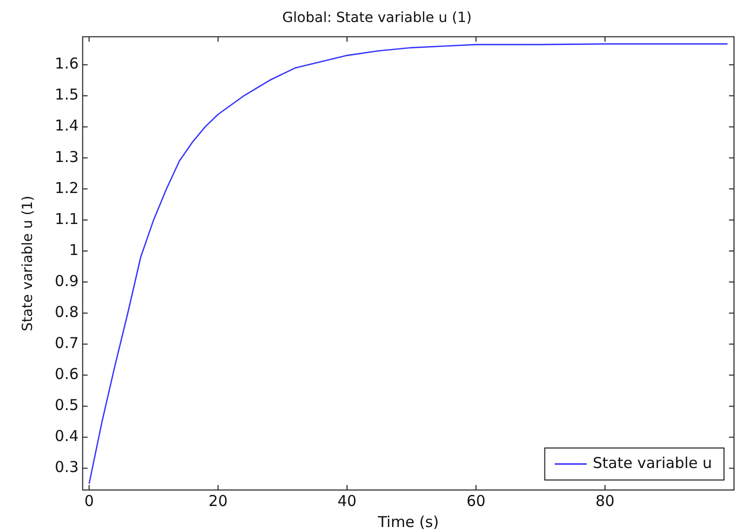 This screenshot has width=742, height=532. I want to click on y-tick-label: 1.3, so click(66, 157).